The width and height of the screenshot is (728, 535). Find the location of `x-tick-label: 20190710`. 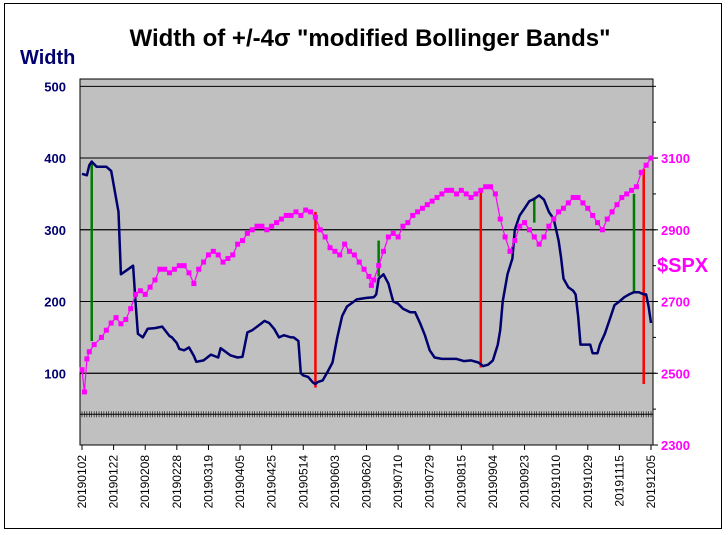

x-tick-label: 20190710 is located at coordinates (398, 482).